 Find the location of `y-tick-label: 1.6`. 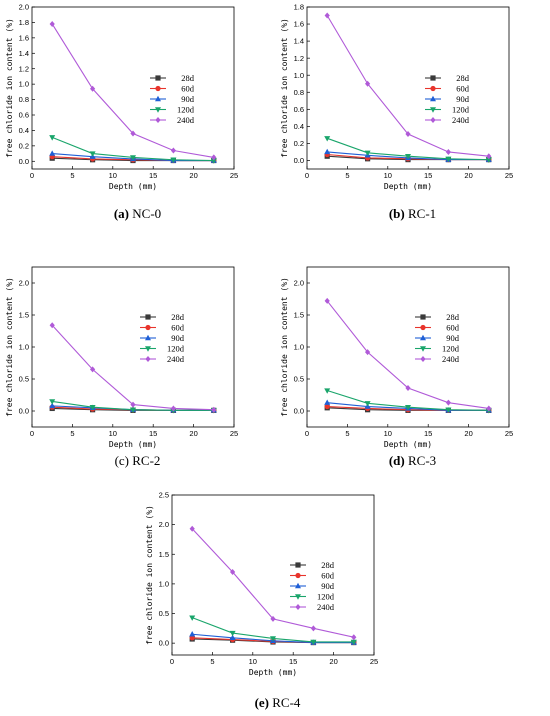

y-tick-label: 1.6 is located at coordinates (299, 24).